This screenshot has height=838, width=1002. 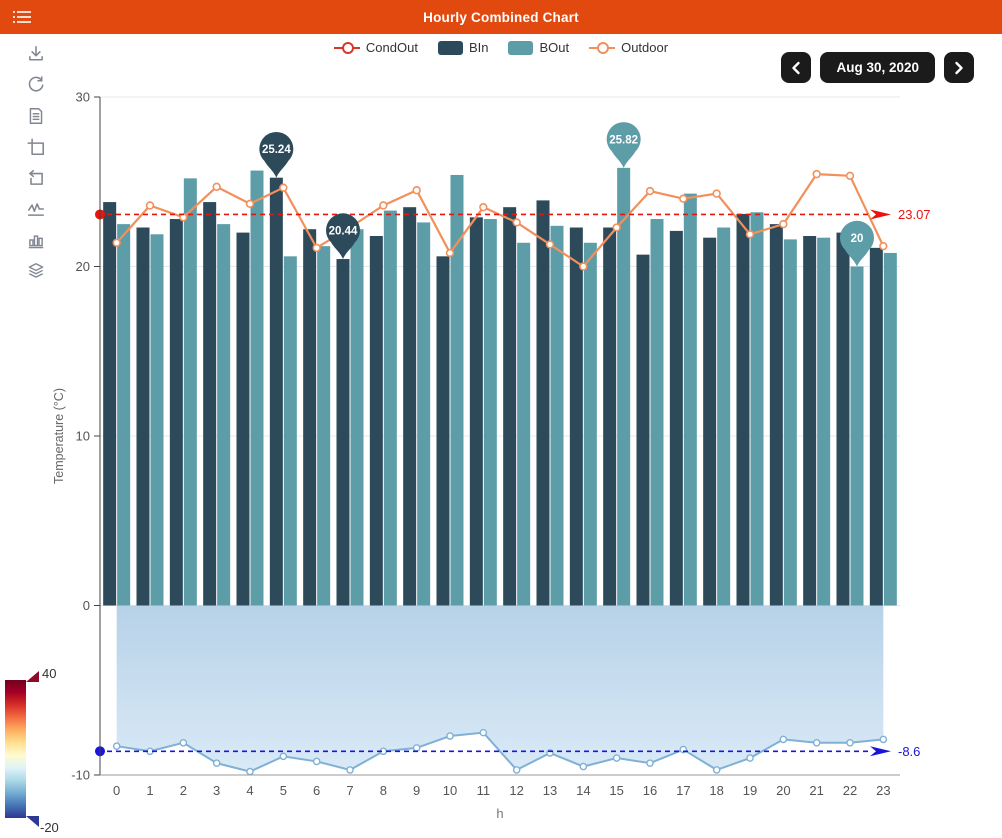 I want to click on menu-icon, so click(x=22, y=17).